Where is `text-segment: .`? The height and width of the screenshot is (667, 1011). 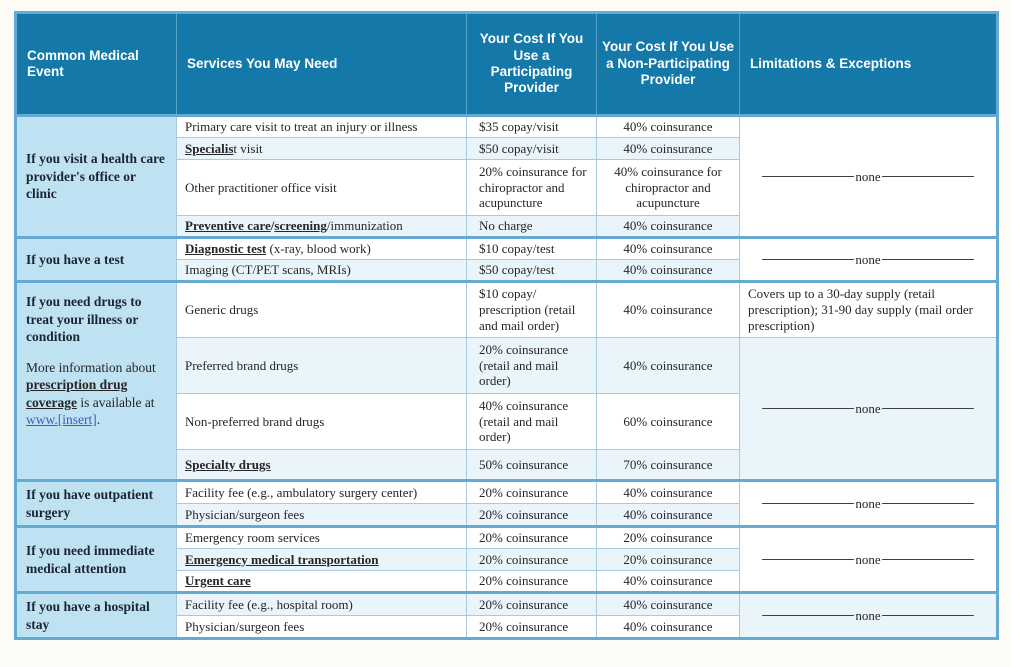 text-segment: . is located at coordinates (98, 420).